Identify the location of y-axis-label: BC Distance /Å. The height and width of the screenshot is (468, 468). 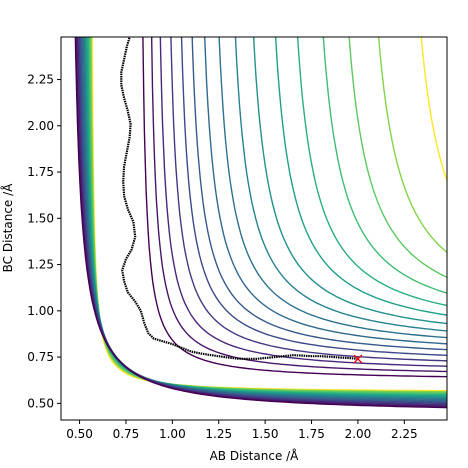
(7, 228).